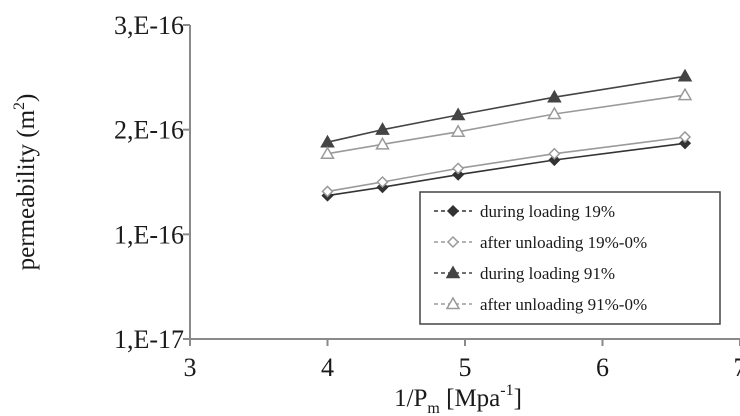  Describe the element at coordinates (563, 304) in the screenshot. I see `legend-label: after unloading 91%-0%` at that location.